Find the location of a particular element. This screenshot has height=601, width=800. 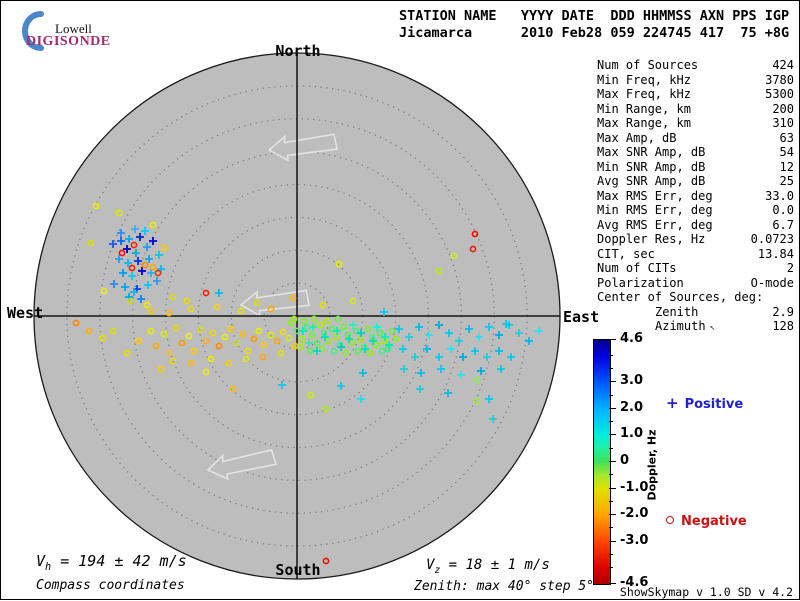

stats-row: Avg SNR Amp, dB 25 is located at coordinates (695, 181).